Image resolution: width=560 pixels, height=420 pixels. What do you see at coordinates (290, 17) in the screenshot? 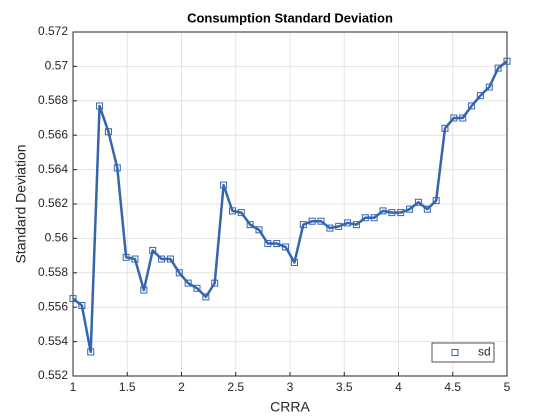
I see `chart-title: Consumption Standard Deviation` at bounding box center [290, 17].